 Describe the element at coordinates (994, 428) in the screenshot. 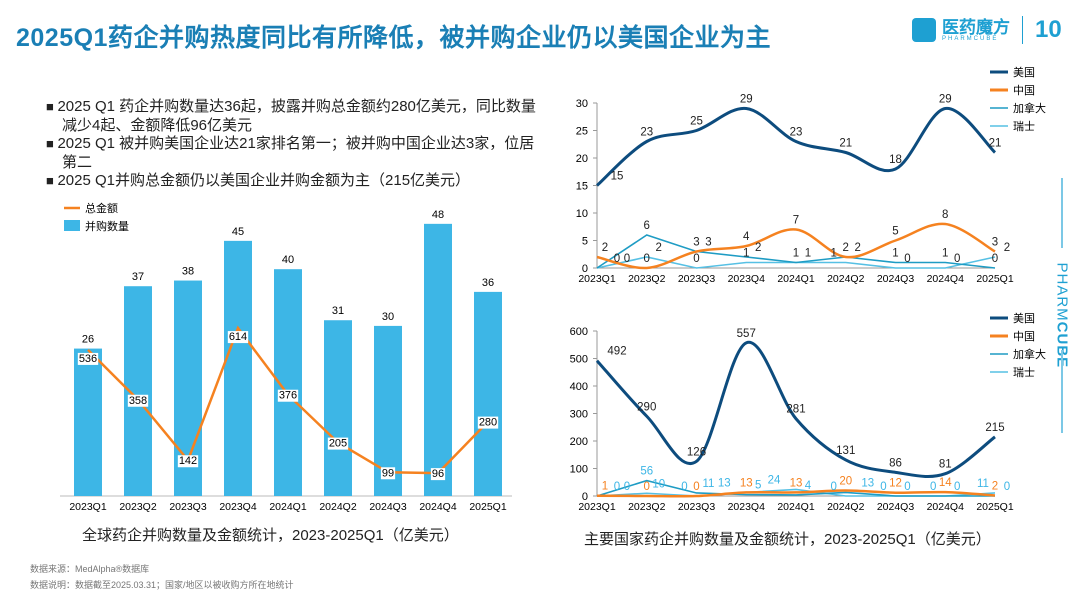

I see `amt-data-label: 215` at that location.